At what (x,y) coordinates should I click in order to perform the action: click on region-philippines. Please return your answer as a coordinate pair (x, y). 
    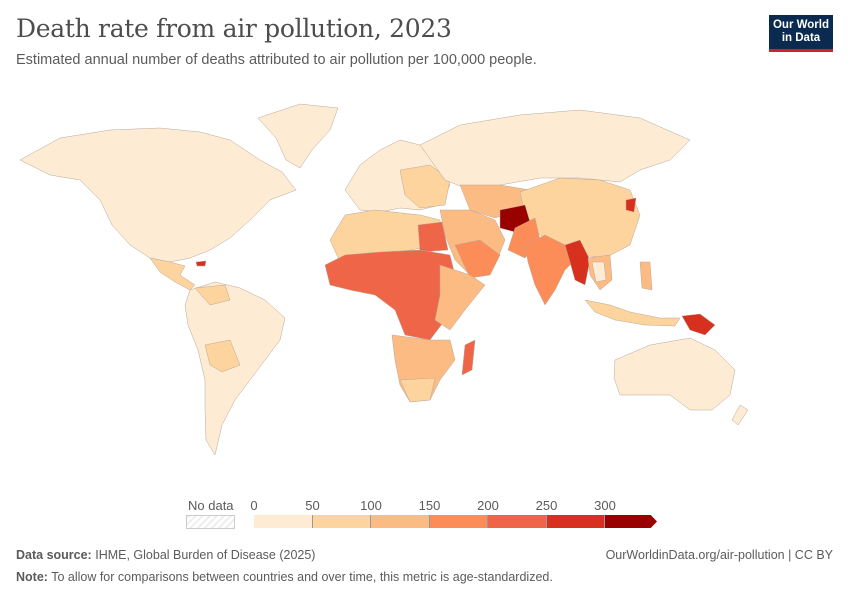
    Looking at the image, I should click on (646, 276).